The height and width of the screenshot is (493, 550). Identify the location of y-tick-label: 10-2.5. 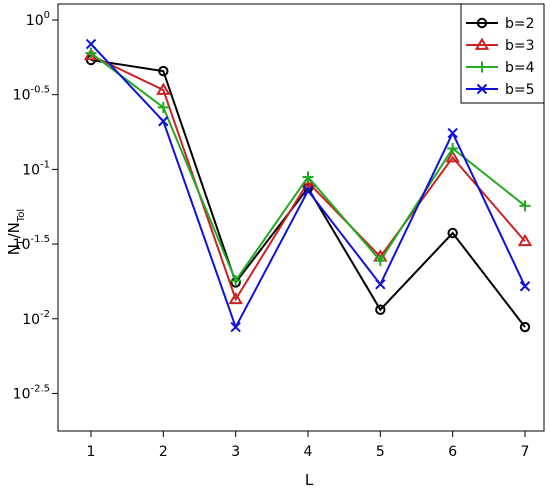
(31, 392).